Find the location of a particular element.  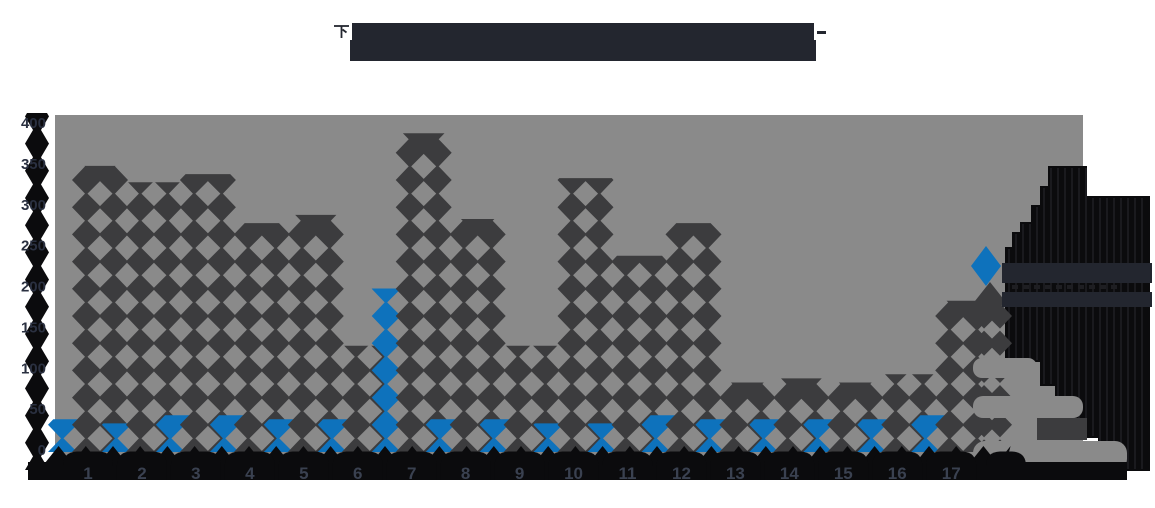

title-line-1: 下 is located at coordinates (583, 31).